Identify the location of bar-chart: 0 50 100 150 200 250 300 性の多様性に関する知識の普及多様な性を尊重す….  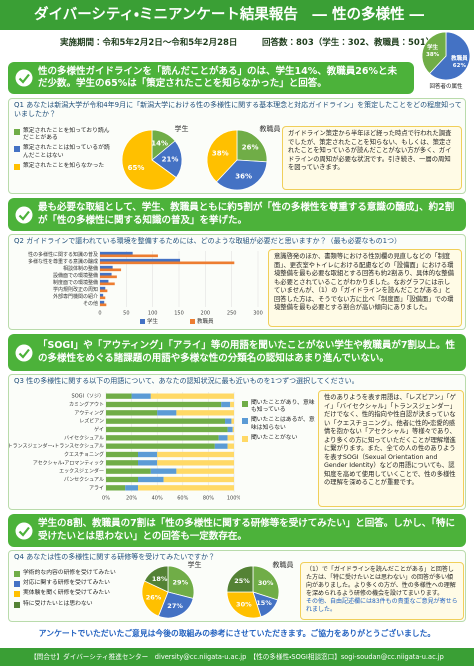
(145, 288).